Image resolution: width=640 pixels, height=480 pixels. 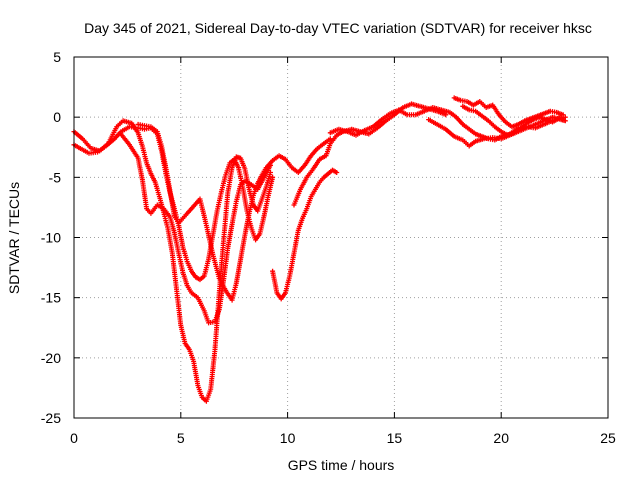 I want to click on x-tick-label: 10, so click(x=288, y=438).